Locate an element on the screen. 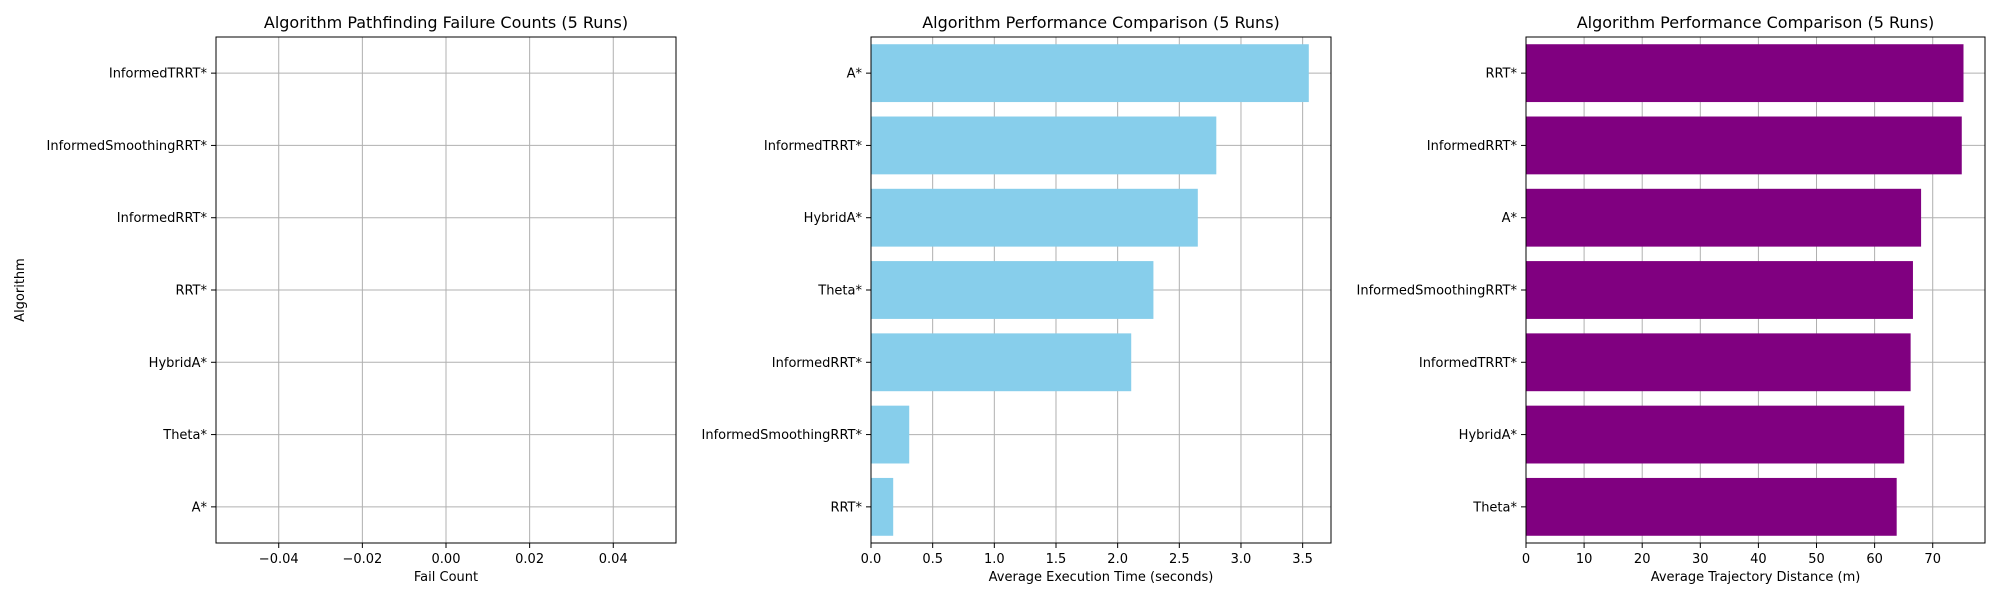 This screenshot has height=600, width=2000. x-tick-label: 1.5 is located at coordinates (1056, 559).